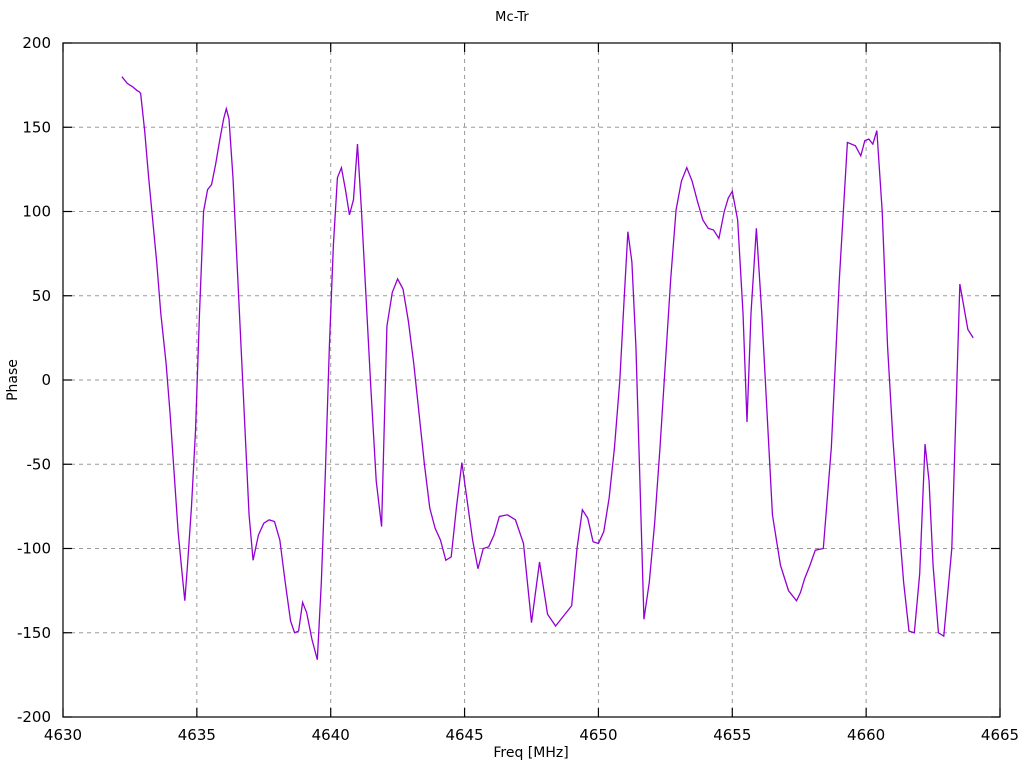 The width and height of the screenshot is (1024, 768). I want to click on y-axis-title: Phase, so click(13, 380).